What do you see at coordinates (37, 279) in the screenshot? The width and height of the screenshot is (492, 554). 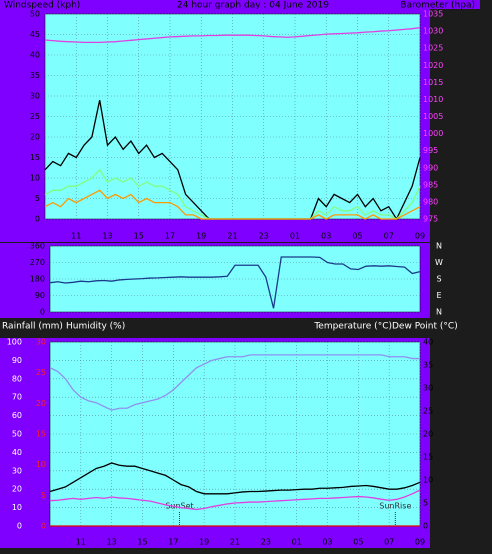 I see `y-tick-label: 180` at bounding box center [37, 279].